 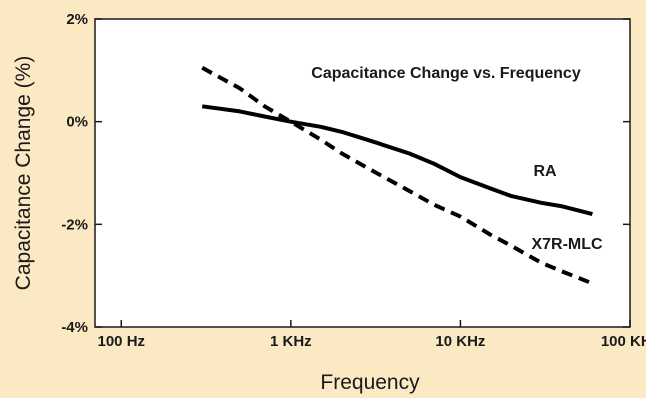 I want to click on series-label-ra: RA, so click(x=545, y=171).